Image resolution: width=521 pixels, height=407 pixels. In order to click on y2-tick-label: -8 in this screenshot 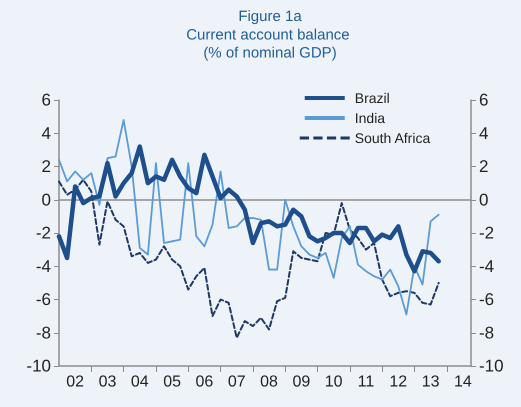, I will do `click(486, 332)`.